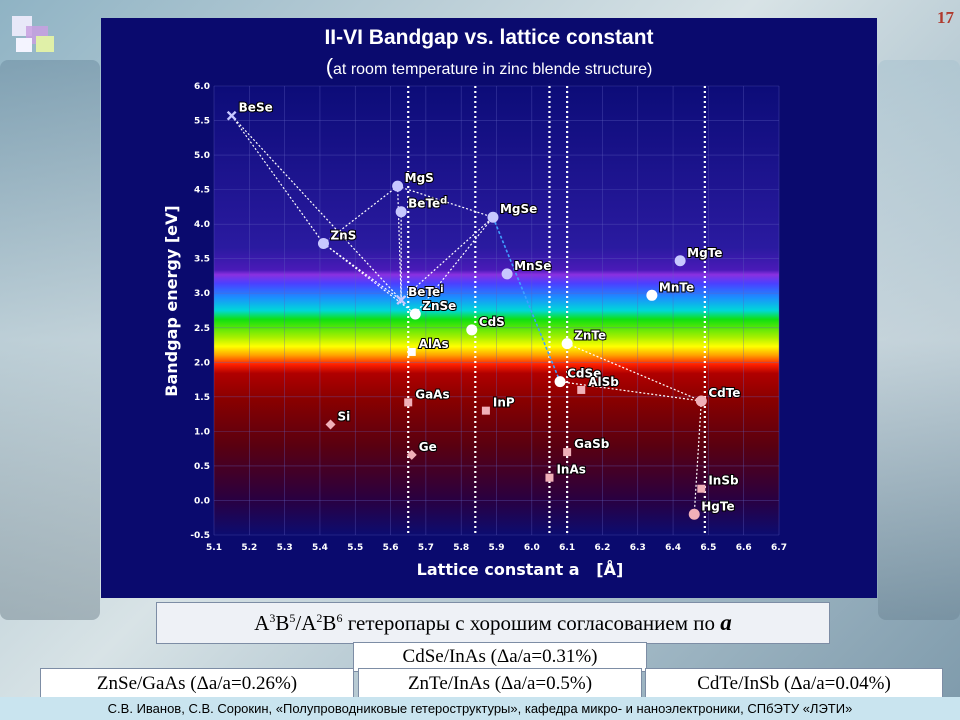  Describe the element at coordinates (249, 548) in the screenshot. I see `x-tick-label: 5.2` at that location.